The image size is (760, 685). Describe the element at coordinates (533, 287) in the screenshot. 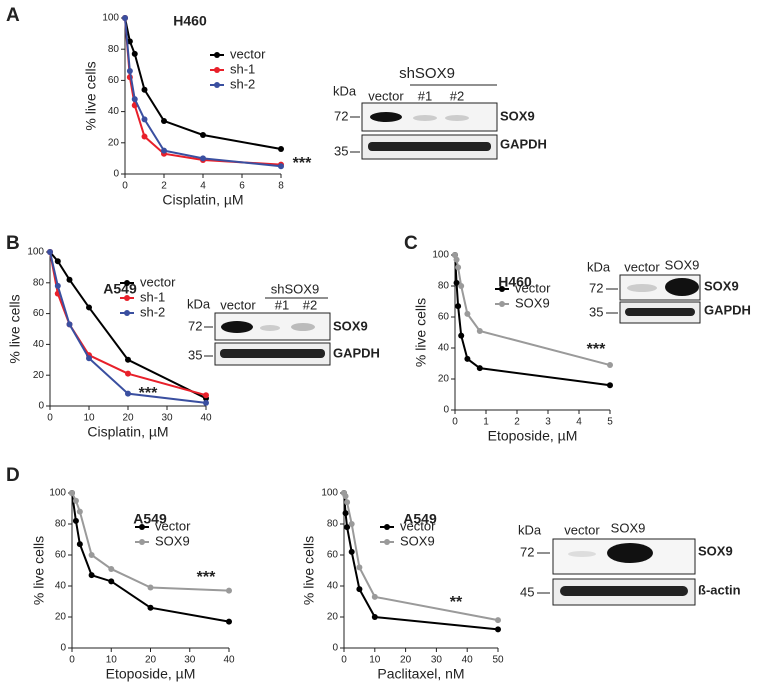

I see `legend-label: vector` at that location.